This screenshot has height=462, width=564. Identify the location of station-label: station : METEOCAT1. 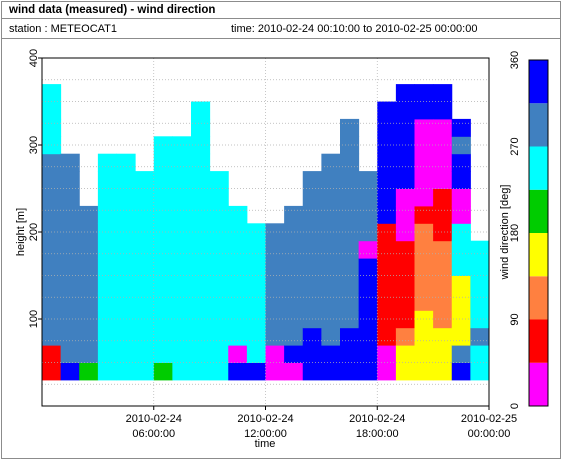
(63, 29).